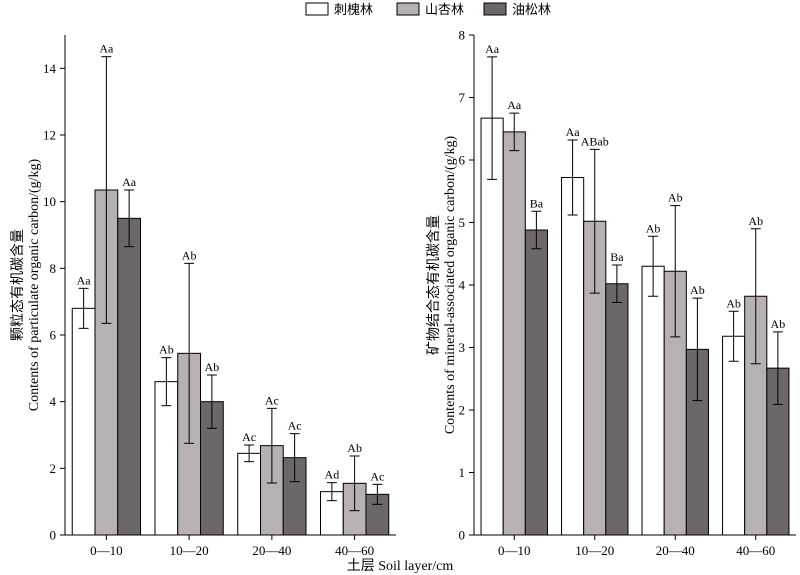  What do you see at coordinates (332, 475) in the screenshot?
I see `significance-label: Ad` at bounding box center [332, 475].